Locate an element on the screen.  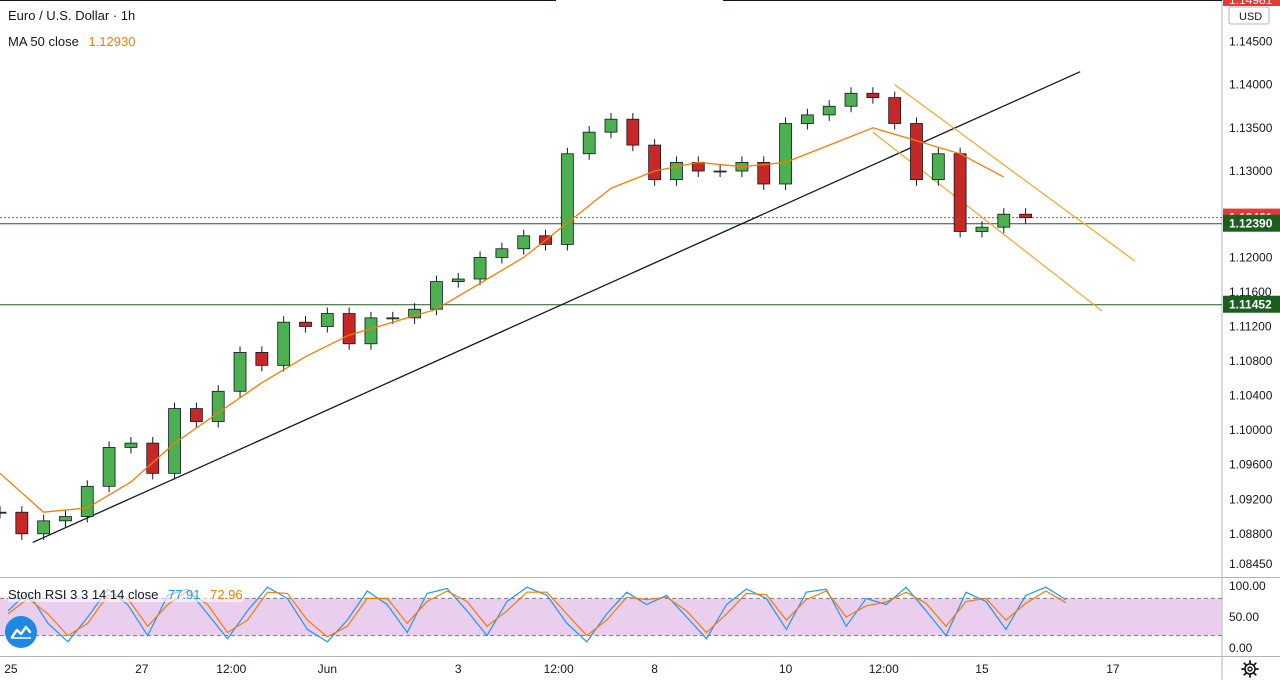
stoch-tick-label: 0.00 is located at coordinates (1241, 648).